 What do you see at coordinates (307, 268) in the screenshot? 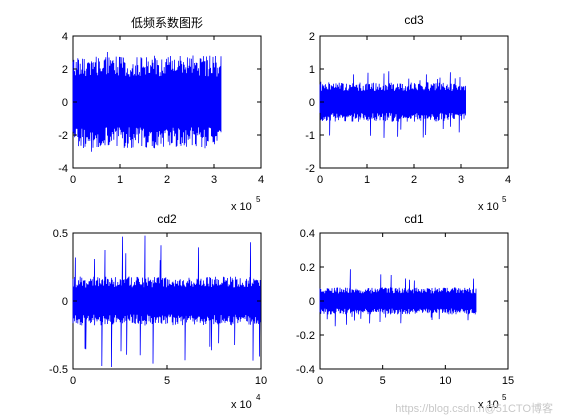
I see `y-tick-label: 0.2` at bounding box center [307, 268].